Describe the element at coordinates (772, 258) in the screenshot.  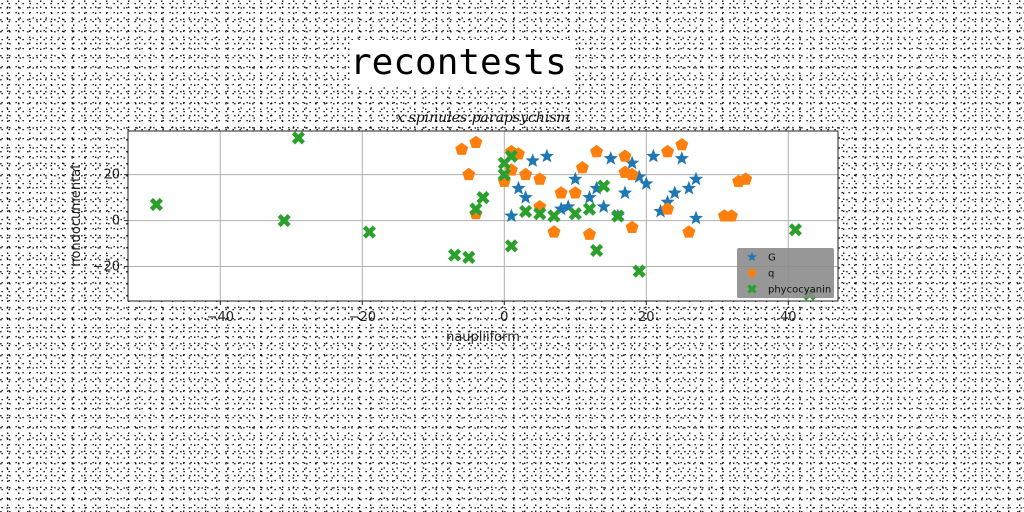
I see `legend-label: G` at that location.